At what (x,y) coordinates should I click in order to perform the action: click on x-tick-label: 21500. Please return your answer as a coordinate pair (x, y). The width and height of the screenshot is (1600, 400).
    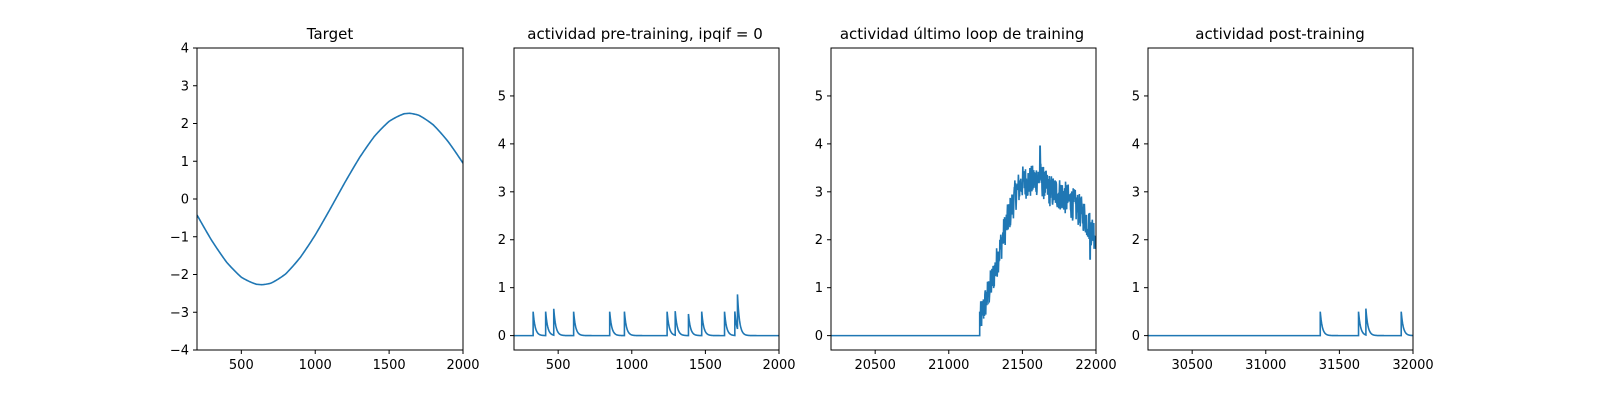
    Looking at the image, I should click on (1022, 365).